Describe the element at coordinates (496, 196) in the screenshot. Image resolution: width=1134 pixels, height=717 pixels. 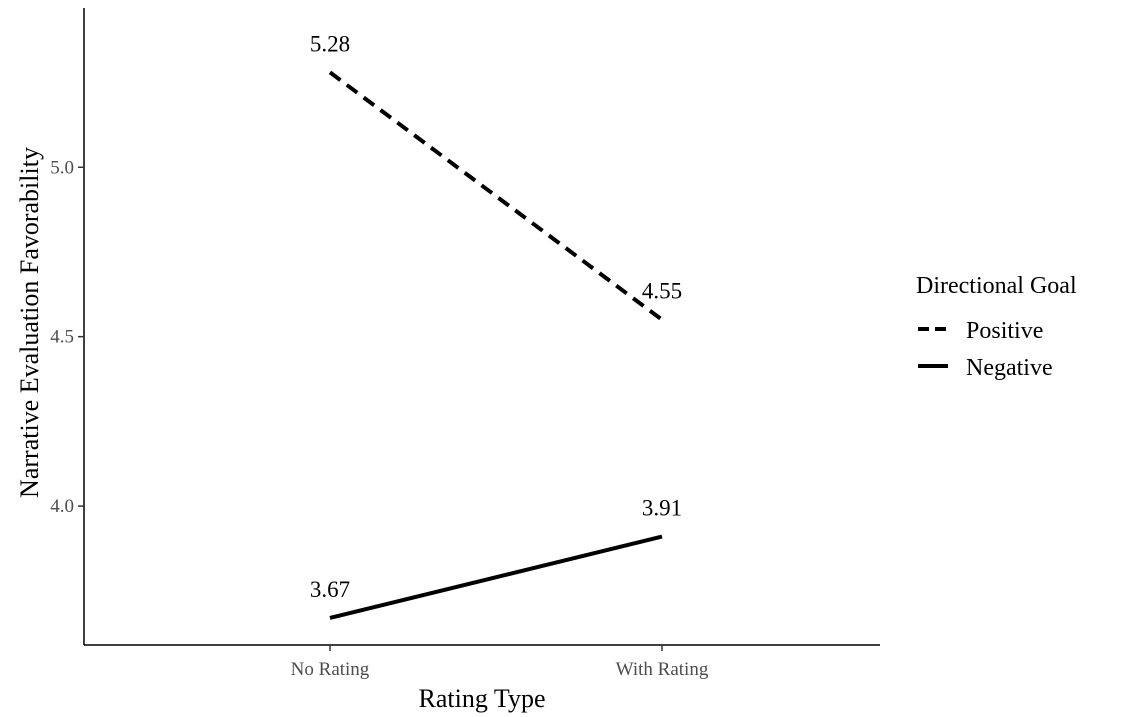
I see `series-line-positive` at that location.